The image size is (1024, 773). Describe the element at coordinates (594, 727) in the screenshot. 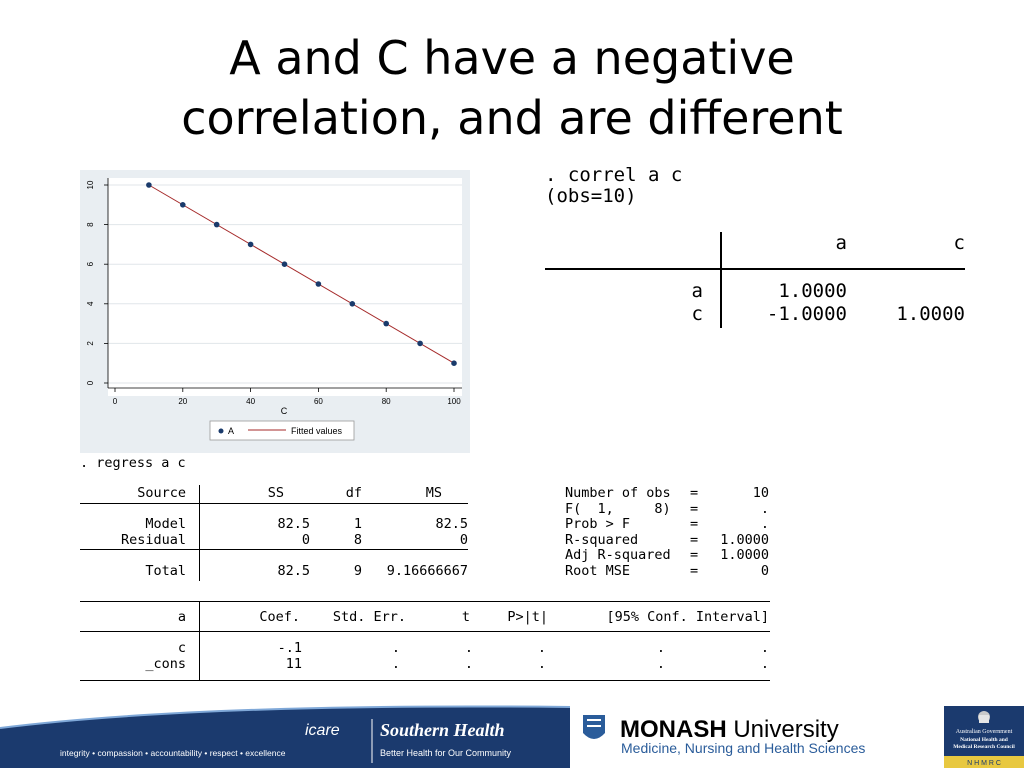

I see `monash-crest-icon` at that location.